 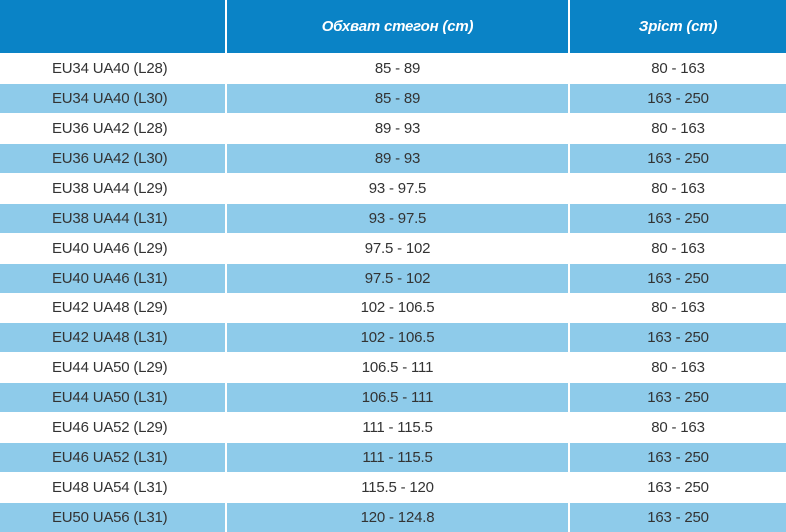 I want to click on table-cell: EU38 UA44 (L29), so click(x=113, y=188).